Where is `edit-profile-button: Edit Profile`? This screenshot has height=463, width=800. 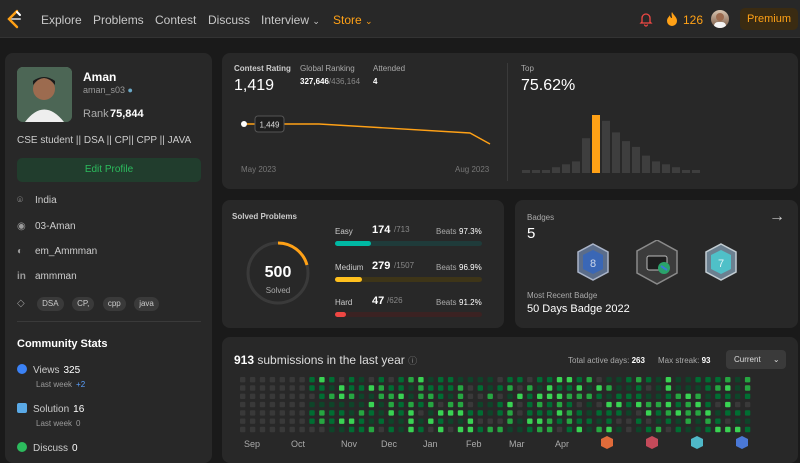
edit-profile-button: Edit Profile is located at coordinates (109, 170).